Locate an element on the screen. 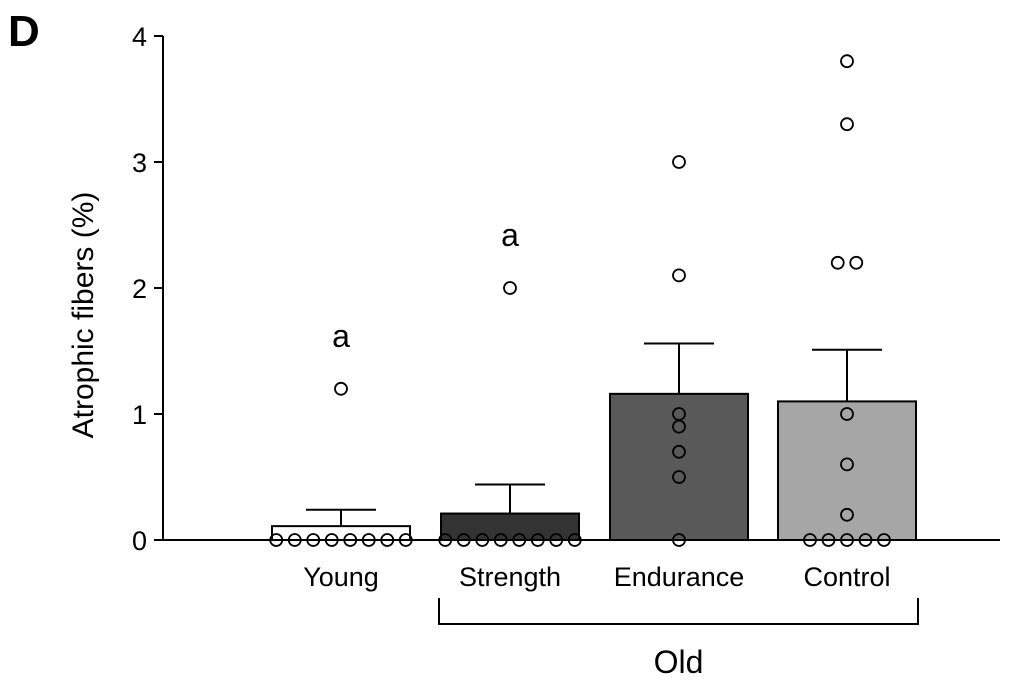 Image resolution: width=1024 pixels, height=687 pixels. group-label: Old is located at coordinates (679, 662).